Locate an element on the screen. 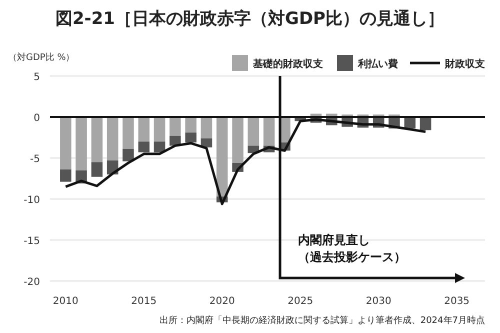  y-tick-label: 0 is located at coordinates (37, 118).